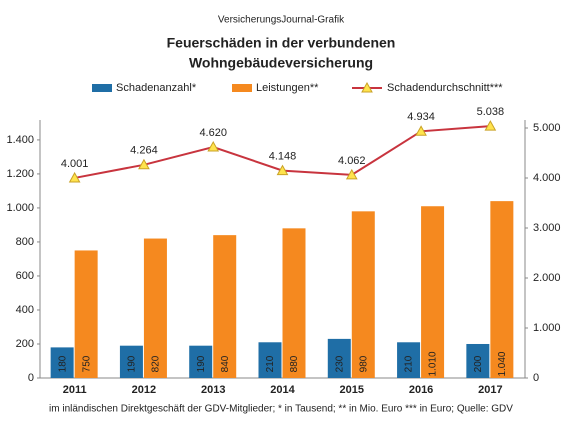 Image resolution: width=562 pixels, height=421 pixels. Describe the element at coordinates (144, 390) in the screenshot. I see `x-tick-label: 2012` at that location.